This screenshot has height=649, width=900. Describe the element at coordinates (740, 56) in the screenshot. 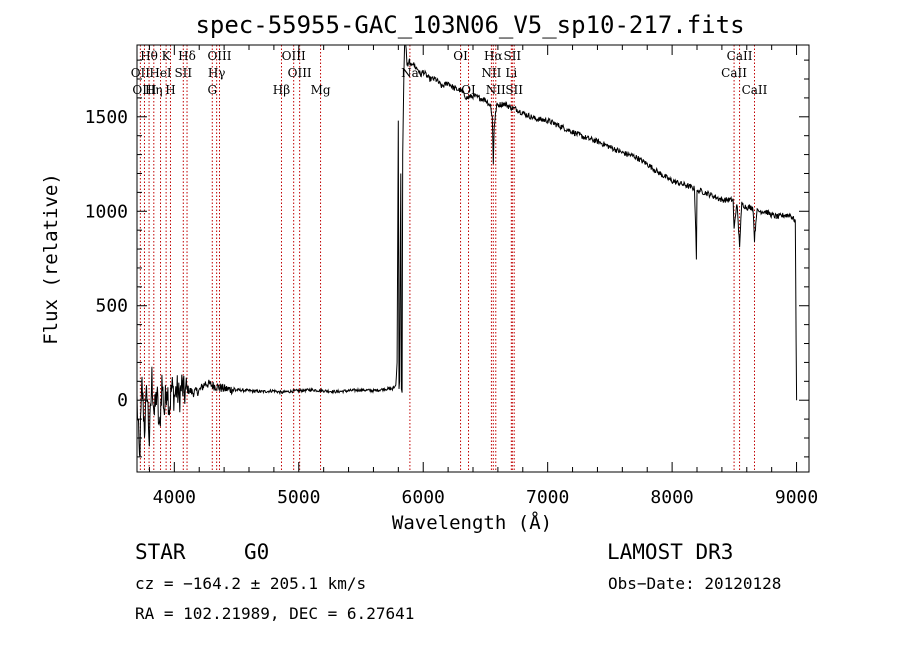

I see `line-label-8: CaII` at that location.